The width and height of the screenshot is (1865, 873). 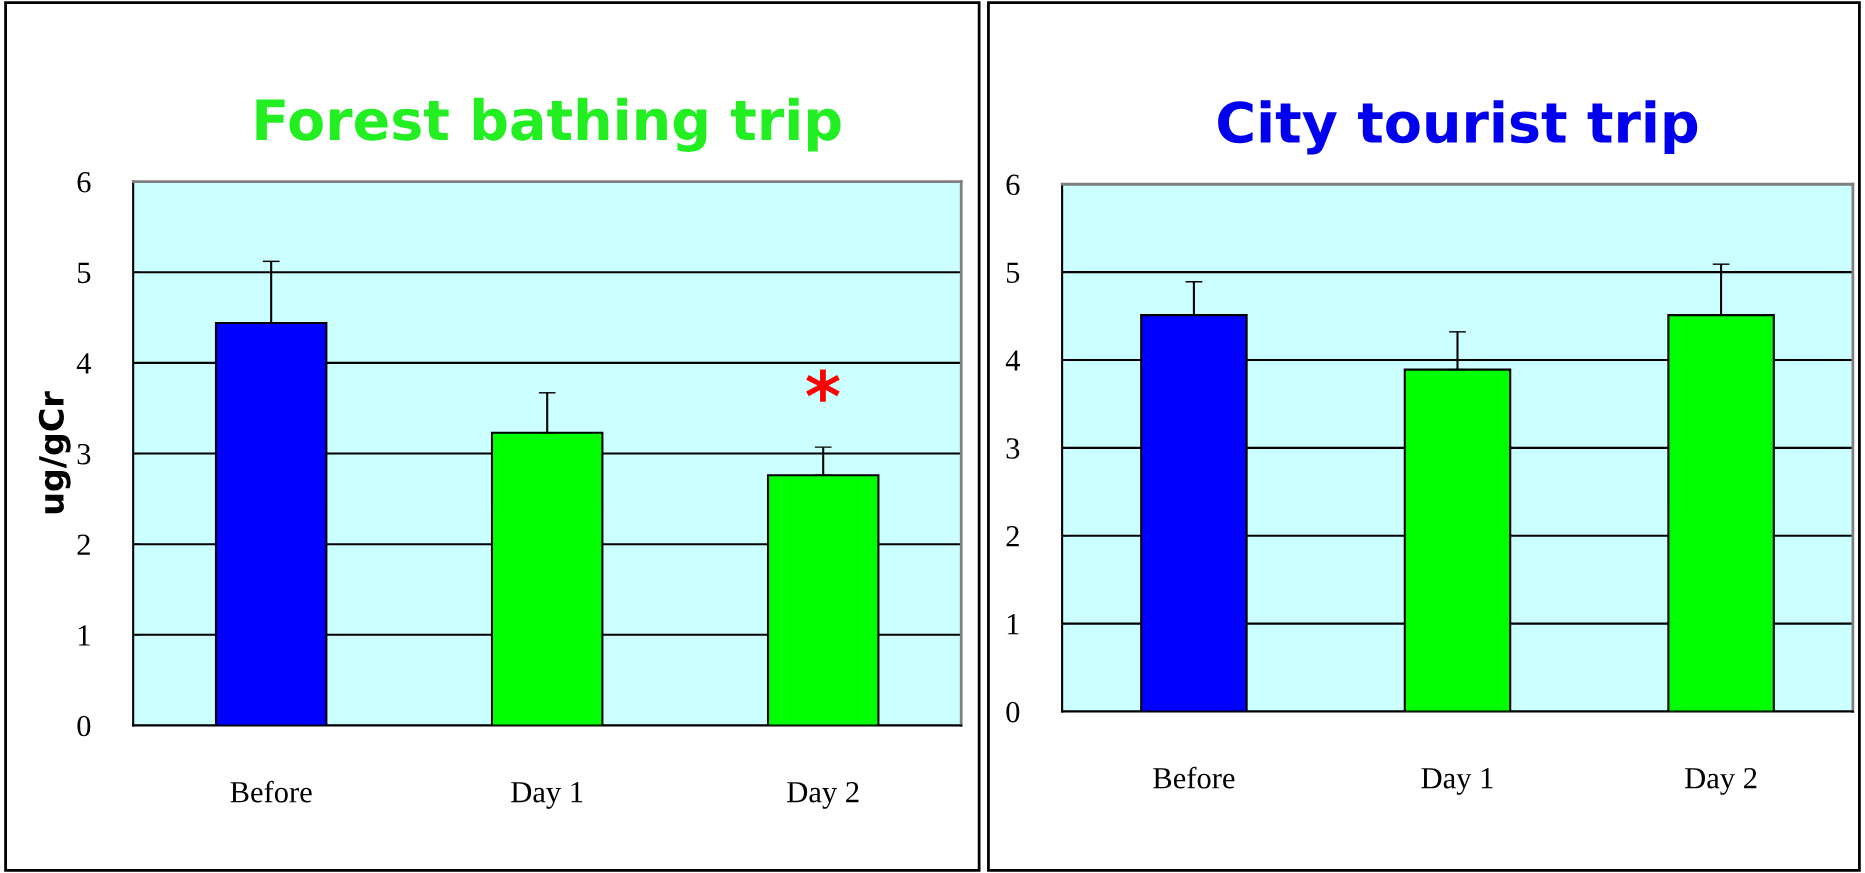 What do you see at coordinates (823, 385) in the screenshot?
I see `annotation: *` at bounding box center [823, 385].